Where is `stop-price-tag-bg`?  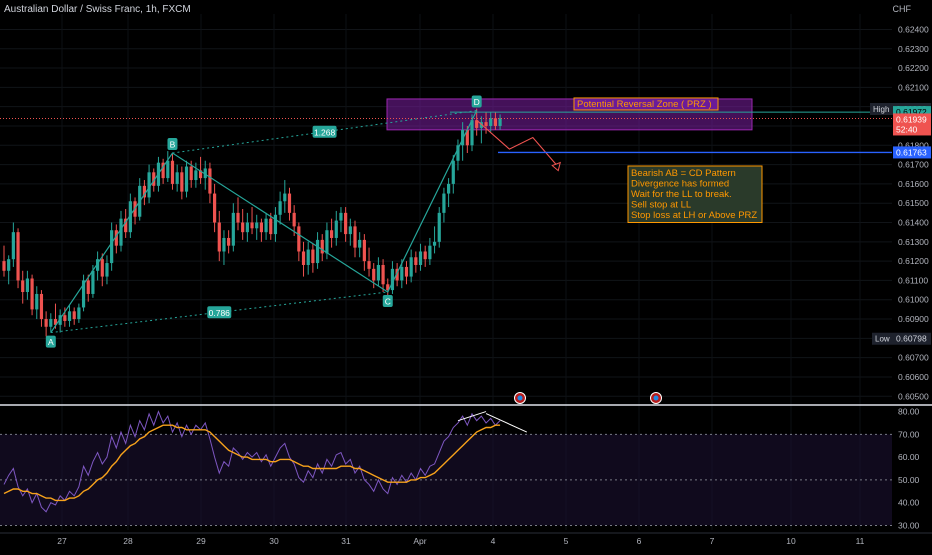 stop-price-tag-bg is located at coordinates (912, 152).